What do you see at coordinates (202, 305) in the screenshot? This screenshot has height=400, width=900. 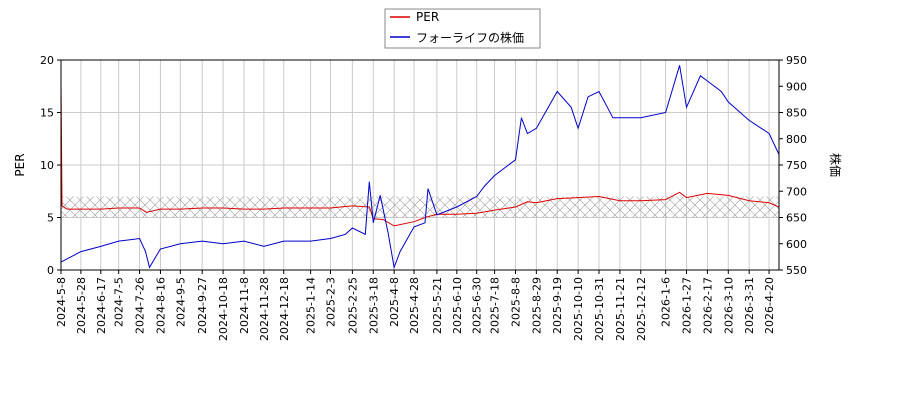 I see `x-tick-label: 2024-9-27` at bounding box center [202, 305].